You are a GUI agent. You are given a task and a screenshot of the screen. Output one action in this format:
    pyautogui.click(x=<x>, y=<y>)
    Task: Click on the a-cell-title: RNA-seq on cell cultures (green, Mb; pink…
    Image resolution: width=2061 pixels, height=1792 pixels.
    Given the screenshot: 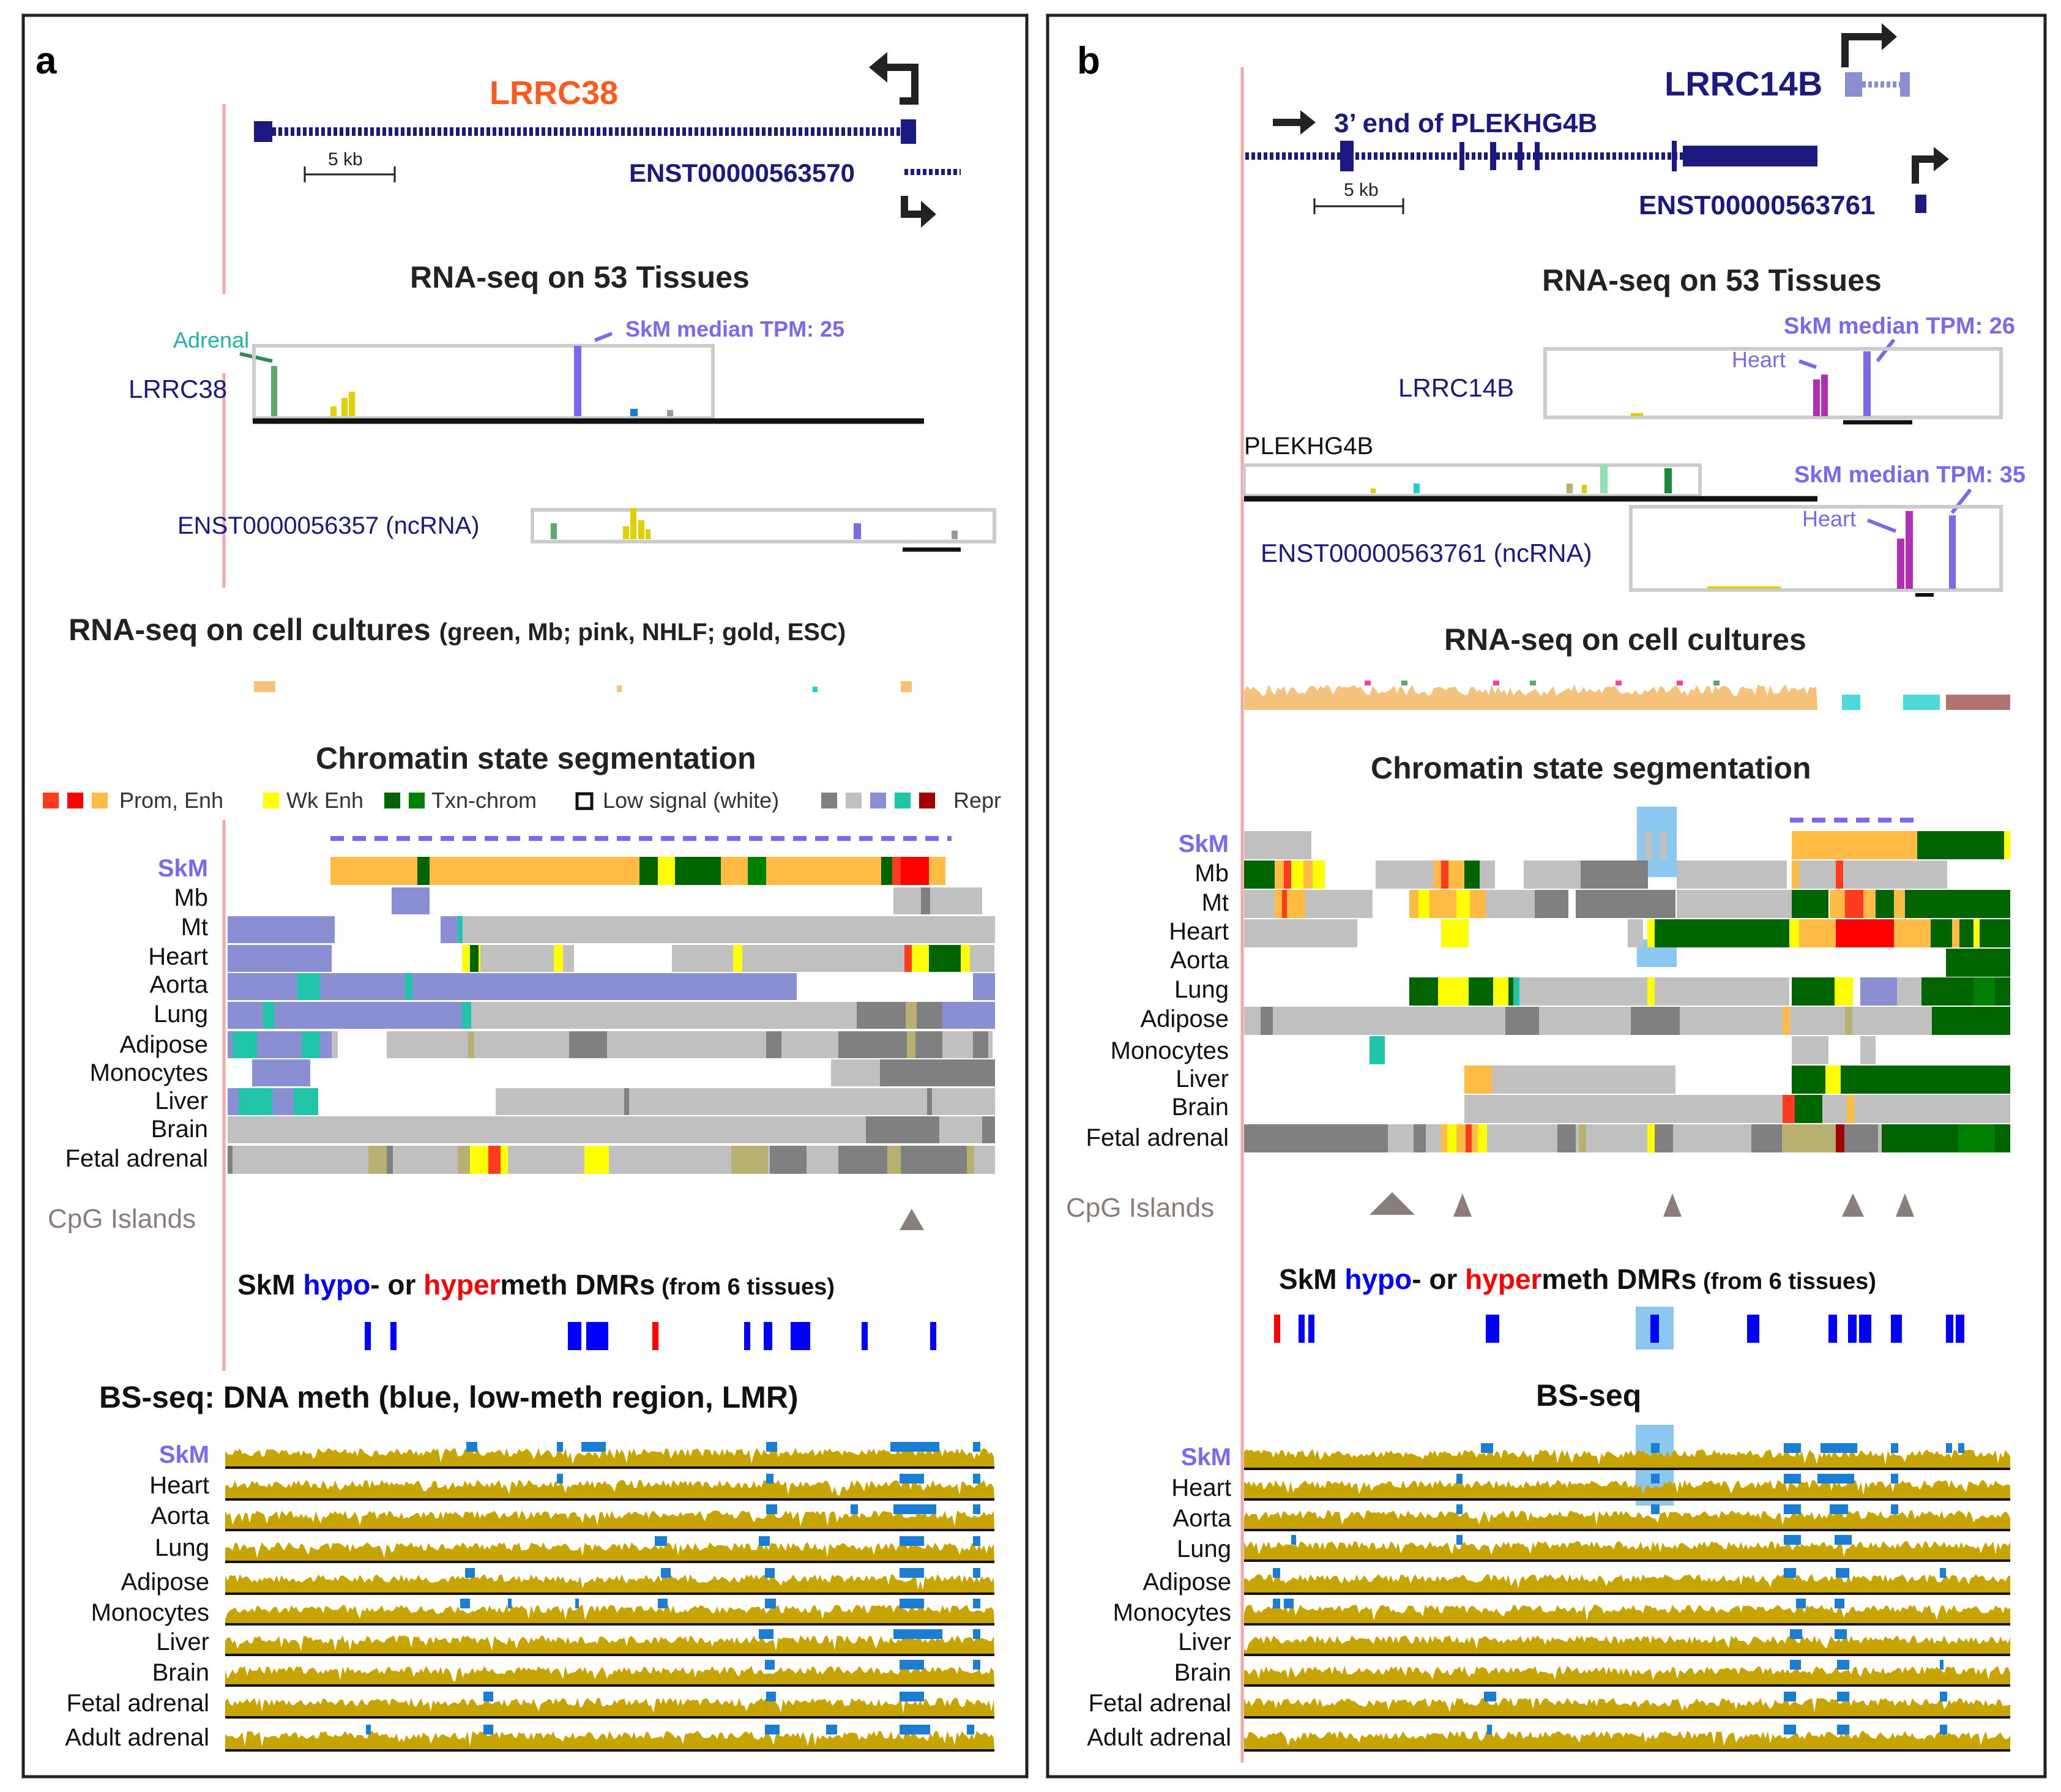 What is the action you would take?
    pyautogui.click(x=457, y=630)
    